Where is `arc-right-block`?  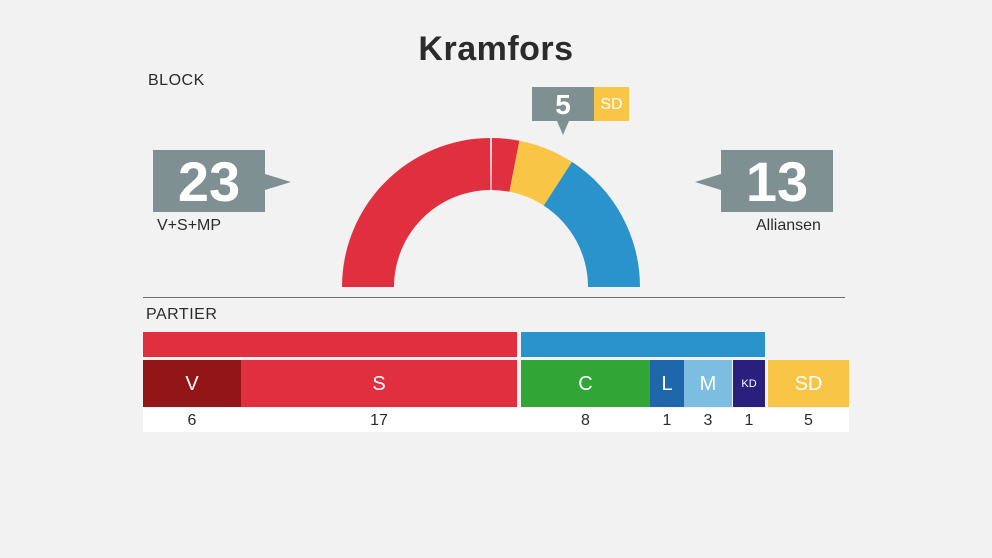 arc-right-block is located at coordinates (591, 224).